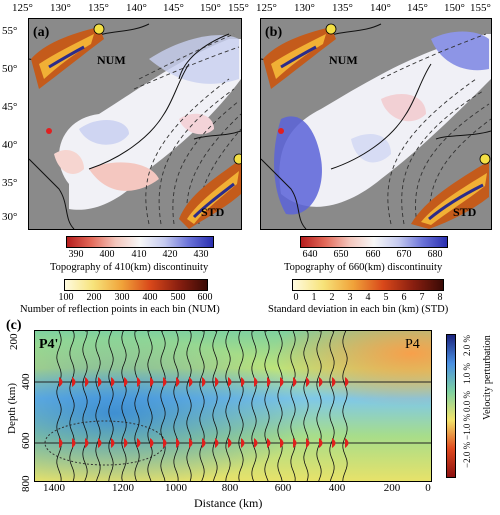  What do you see at coordinates (201, 254) in the screenshot?
I see `colorbar-410-tick: 430` at bounding box center [201, 254].